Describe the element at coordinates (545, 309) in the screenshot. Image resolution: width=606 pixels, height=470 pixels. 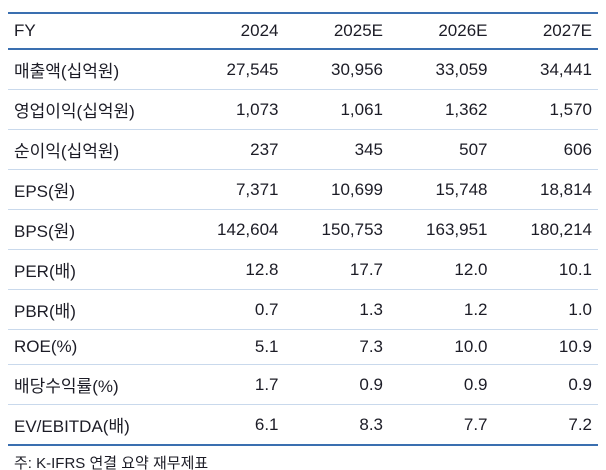
I see `cell-value: 1.0` at that location.